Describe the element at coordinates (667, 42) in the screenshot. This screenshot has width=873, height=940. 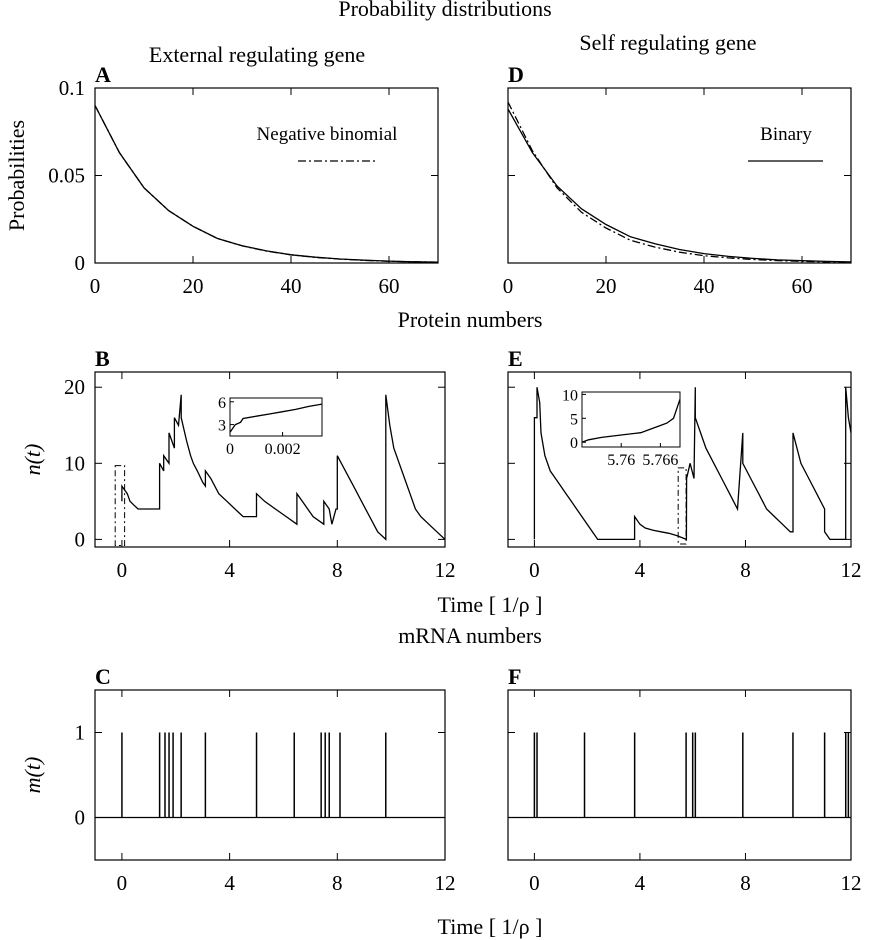
I see `column-title-self: Self regulating gene` at that location.